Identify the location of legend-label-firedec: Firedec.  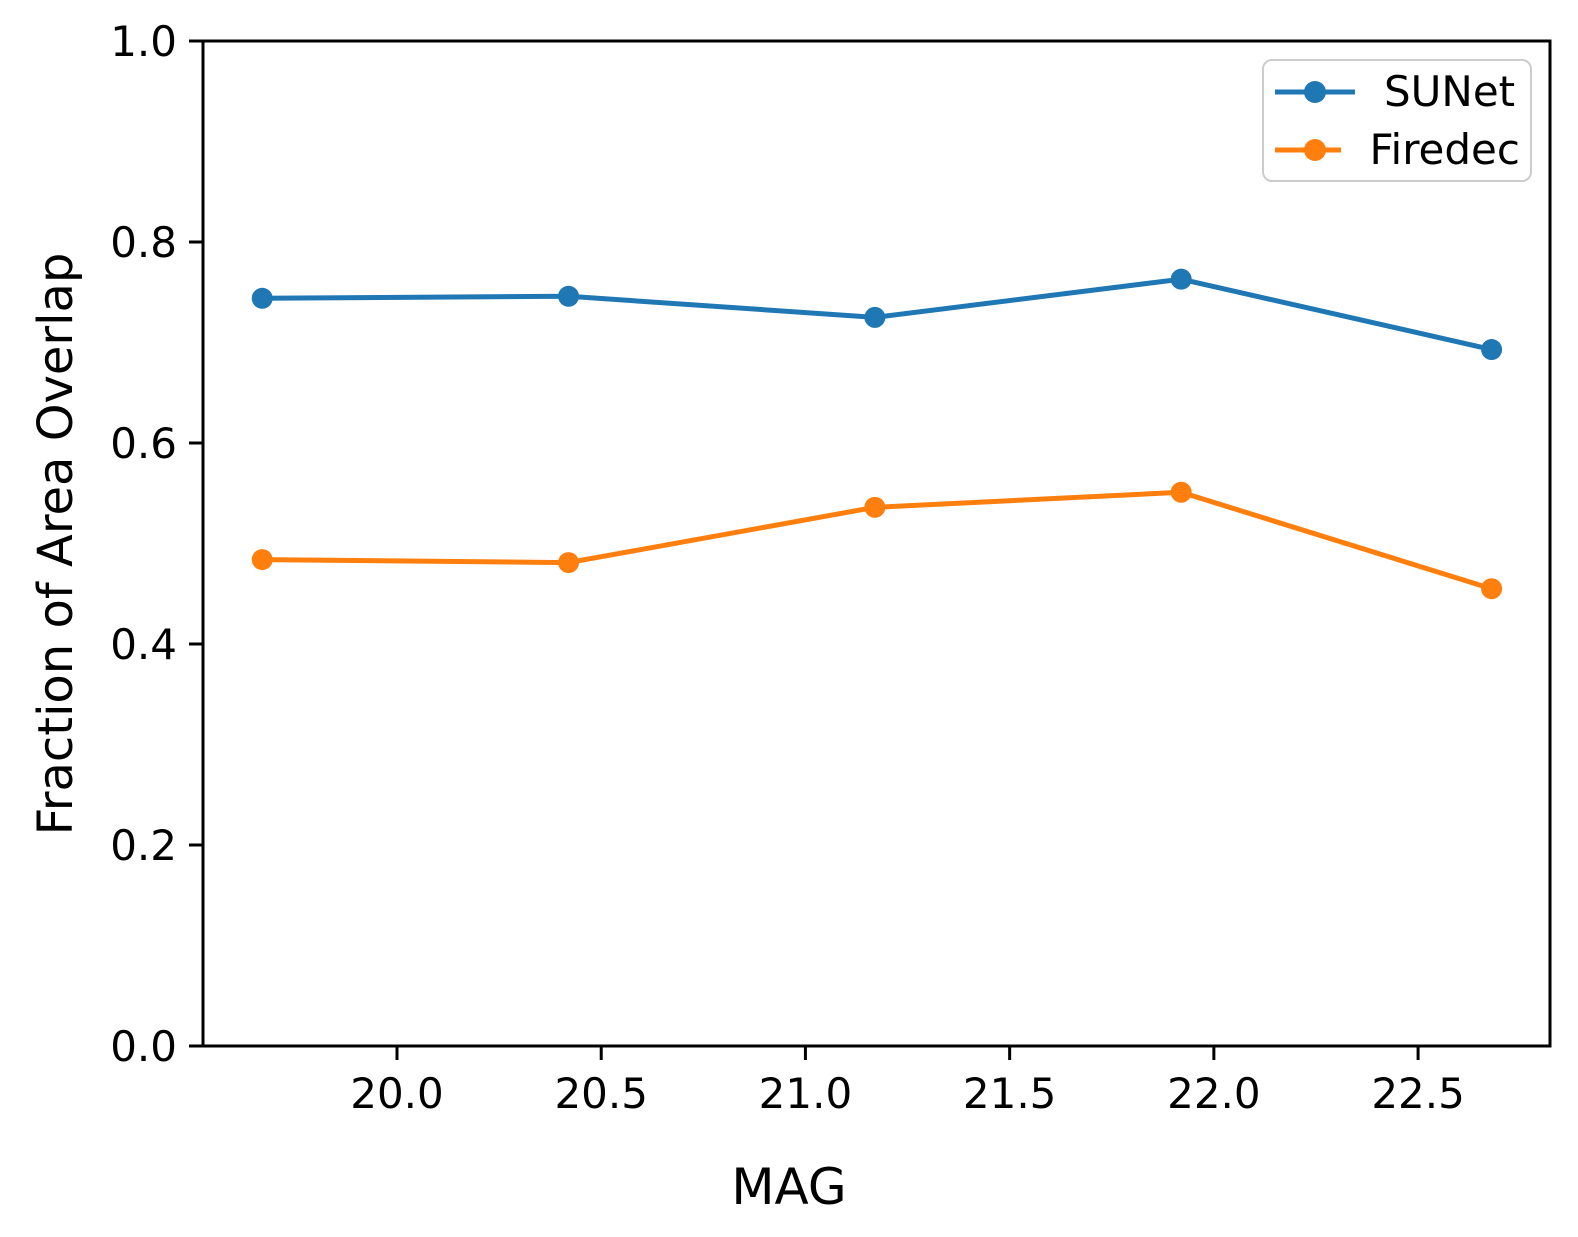
(1444, 149).